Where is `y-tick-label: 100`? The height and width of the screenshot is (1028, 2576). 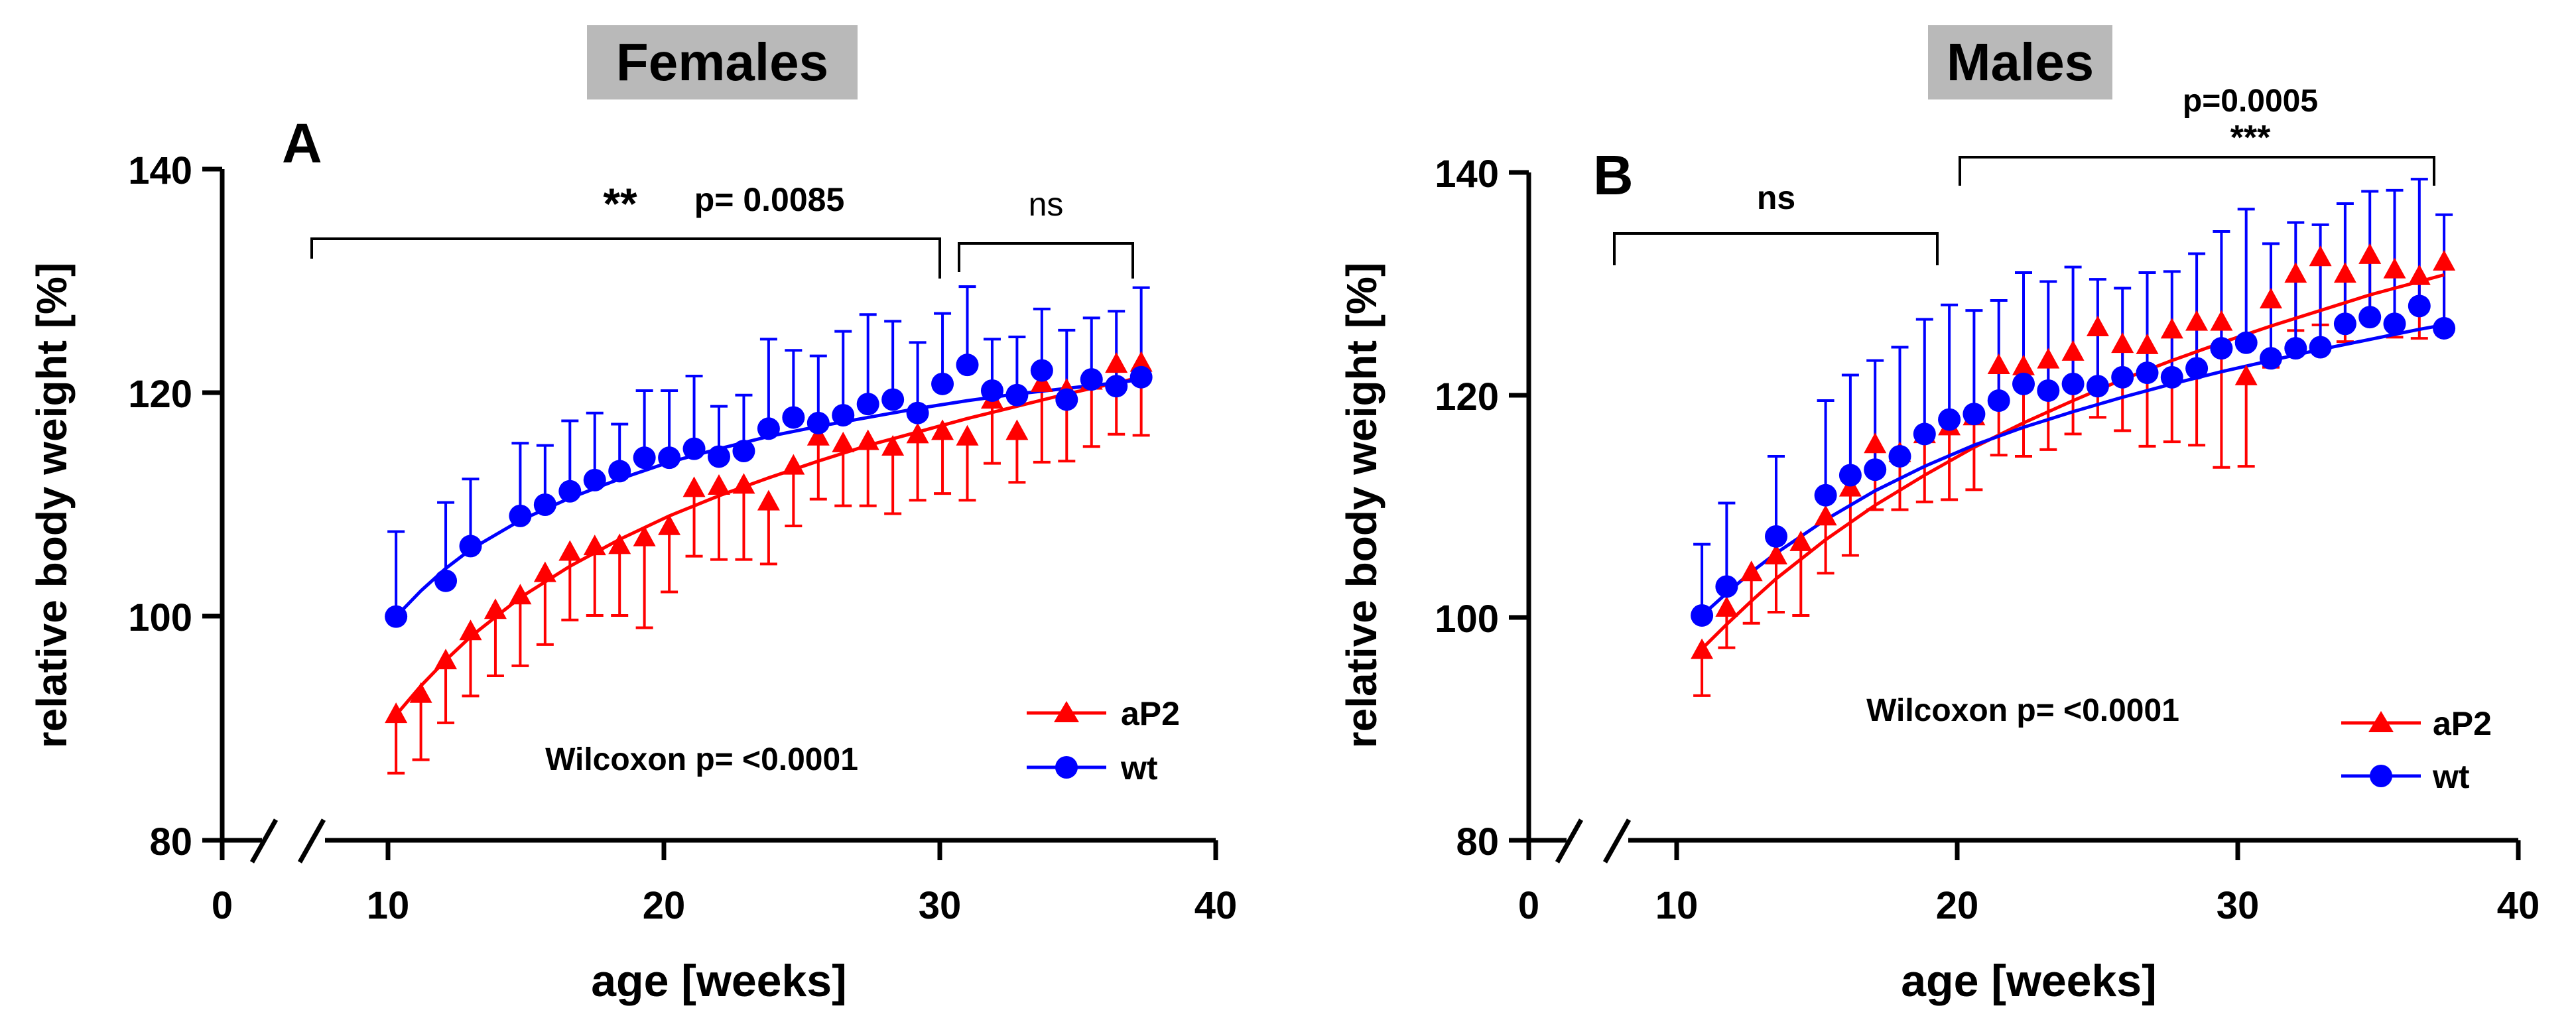 y-tick-label: 100 is located at coordinates (1467, 619).